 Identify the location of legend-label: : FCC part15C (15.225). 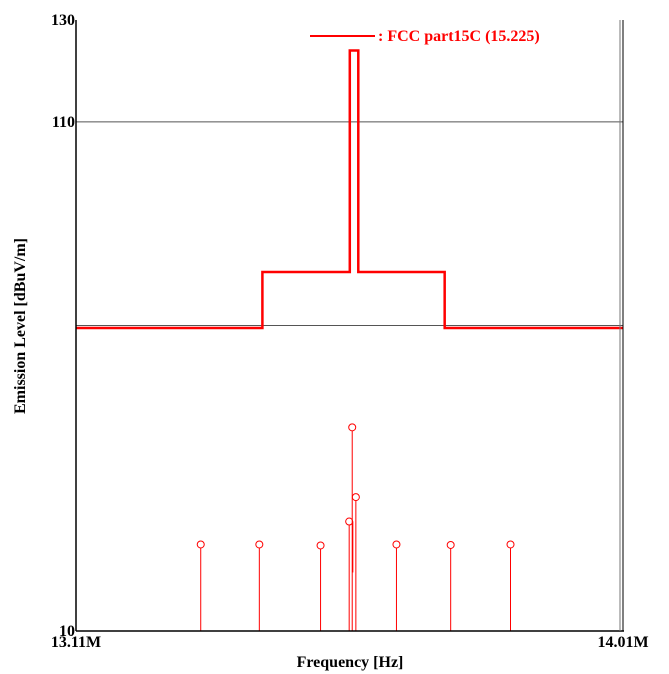
(459, 36).